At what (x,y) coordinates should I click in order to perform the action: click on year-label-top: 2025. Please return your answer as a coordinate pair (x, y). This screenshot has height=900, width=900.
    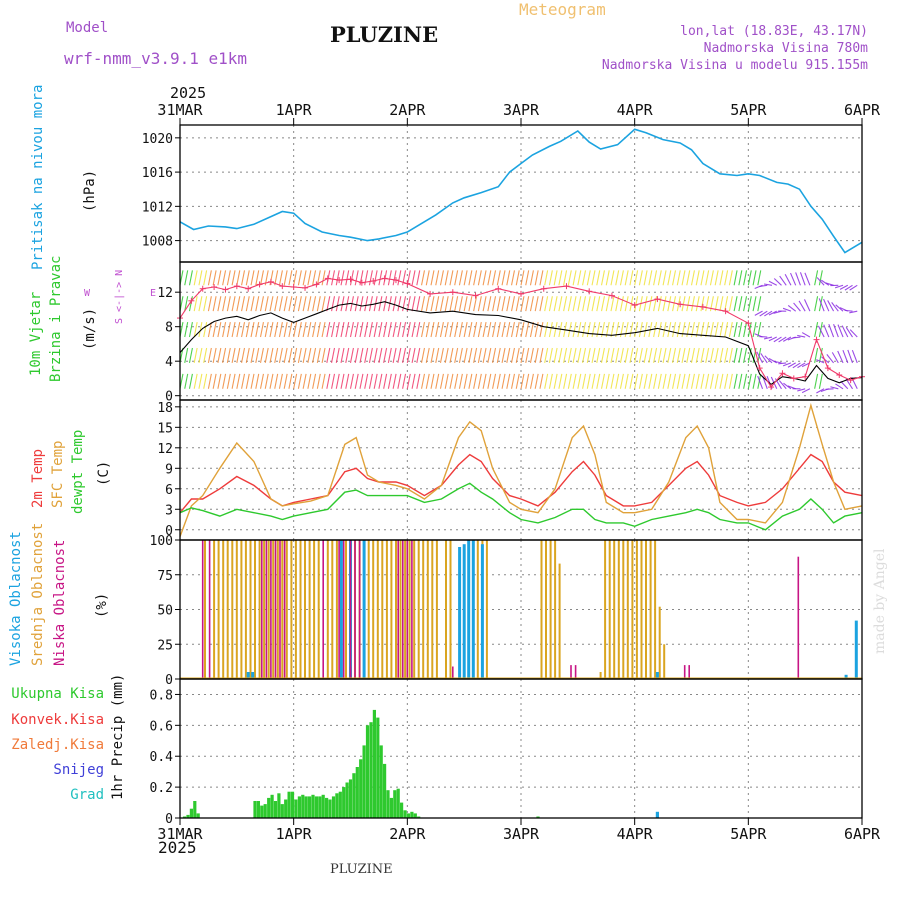
    Looking at the image, I should click on (188, 93).